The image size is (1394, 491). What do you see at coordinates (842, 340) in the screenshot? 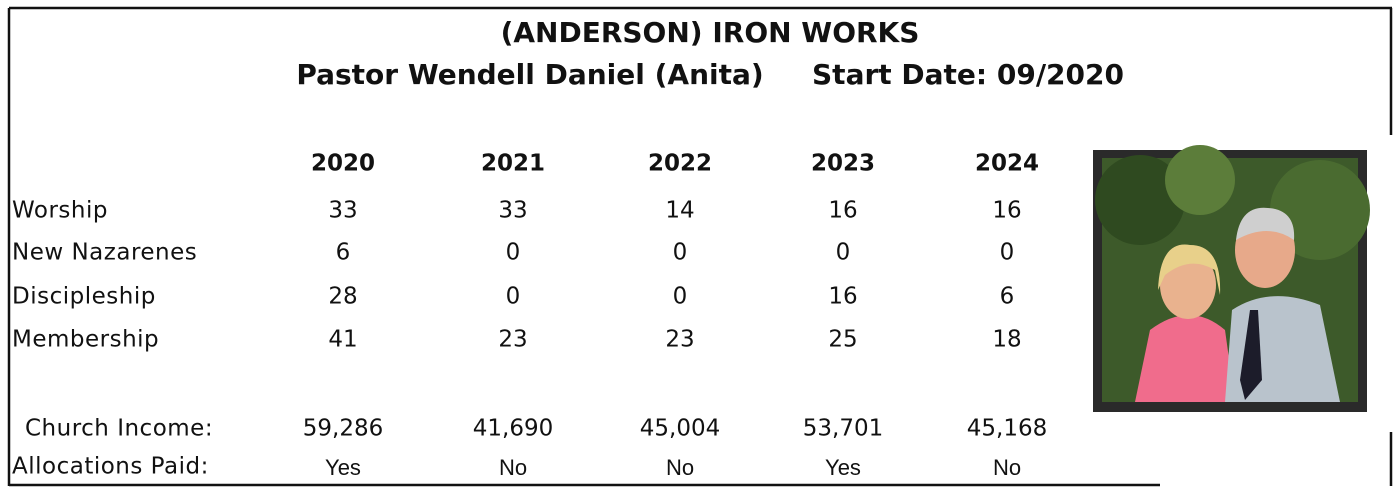
I see `cell: 25` at bounding box center [842, 340].